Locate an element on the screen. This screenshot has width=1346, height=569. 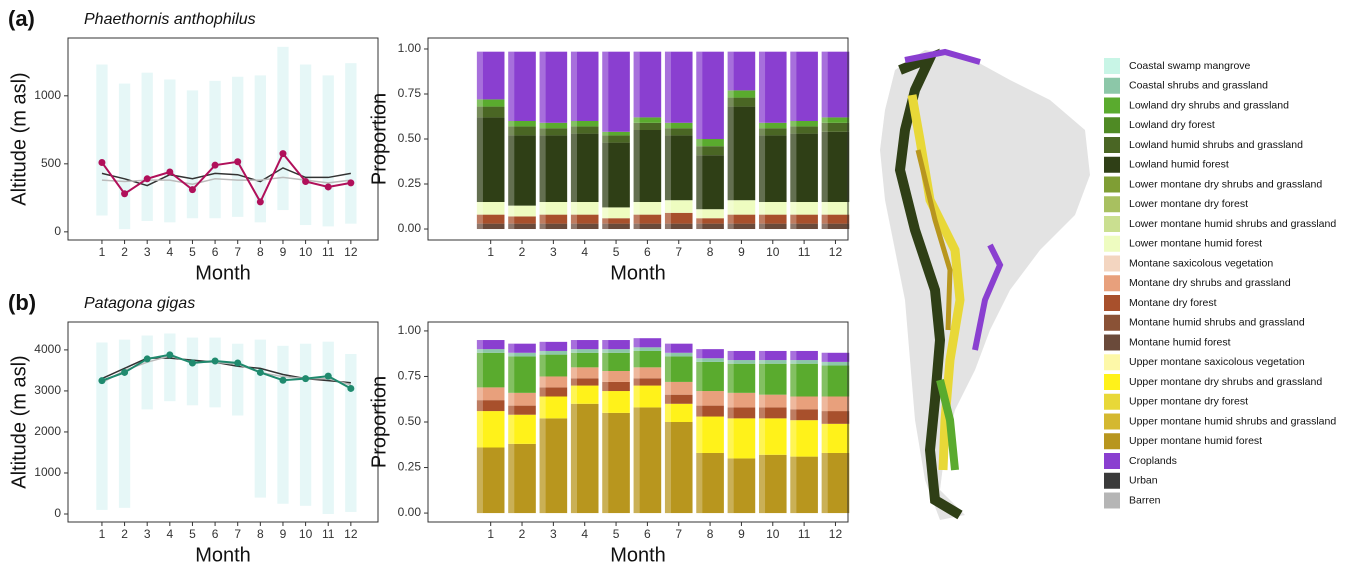
legend-label: Upper montane dry shrubs and grassland is located at coordinates (1225, 382).